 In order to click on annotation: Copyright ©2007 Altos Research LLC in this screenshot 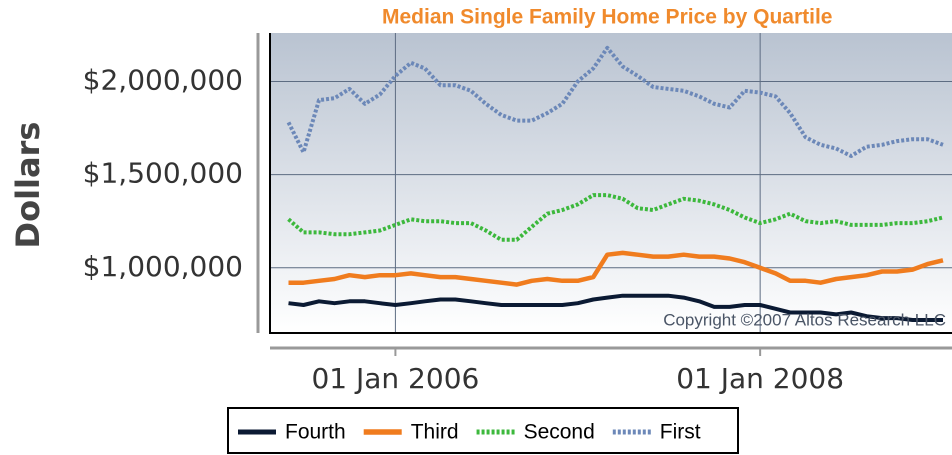, I will do `click(804, 319)`.